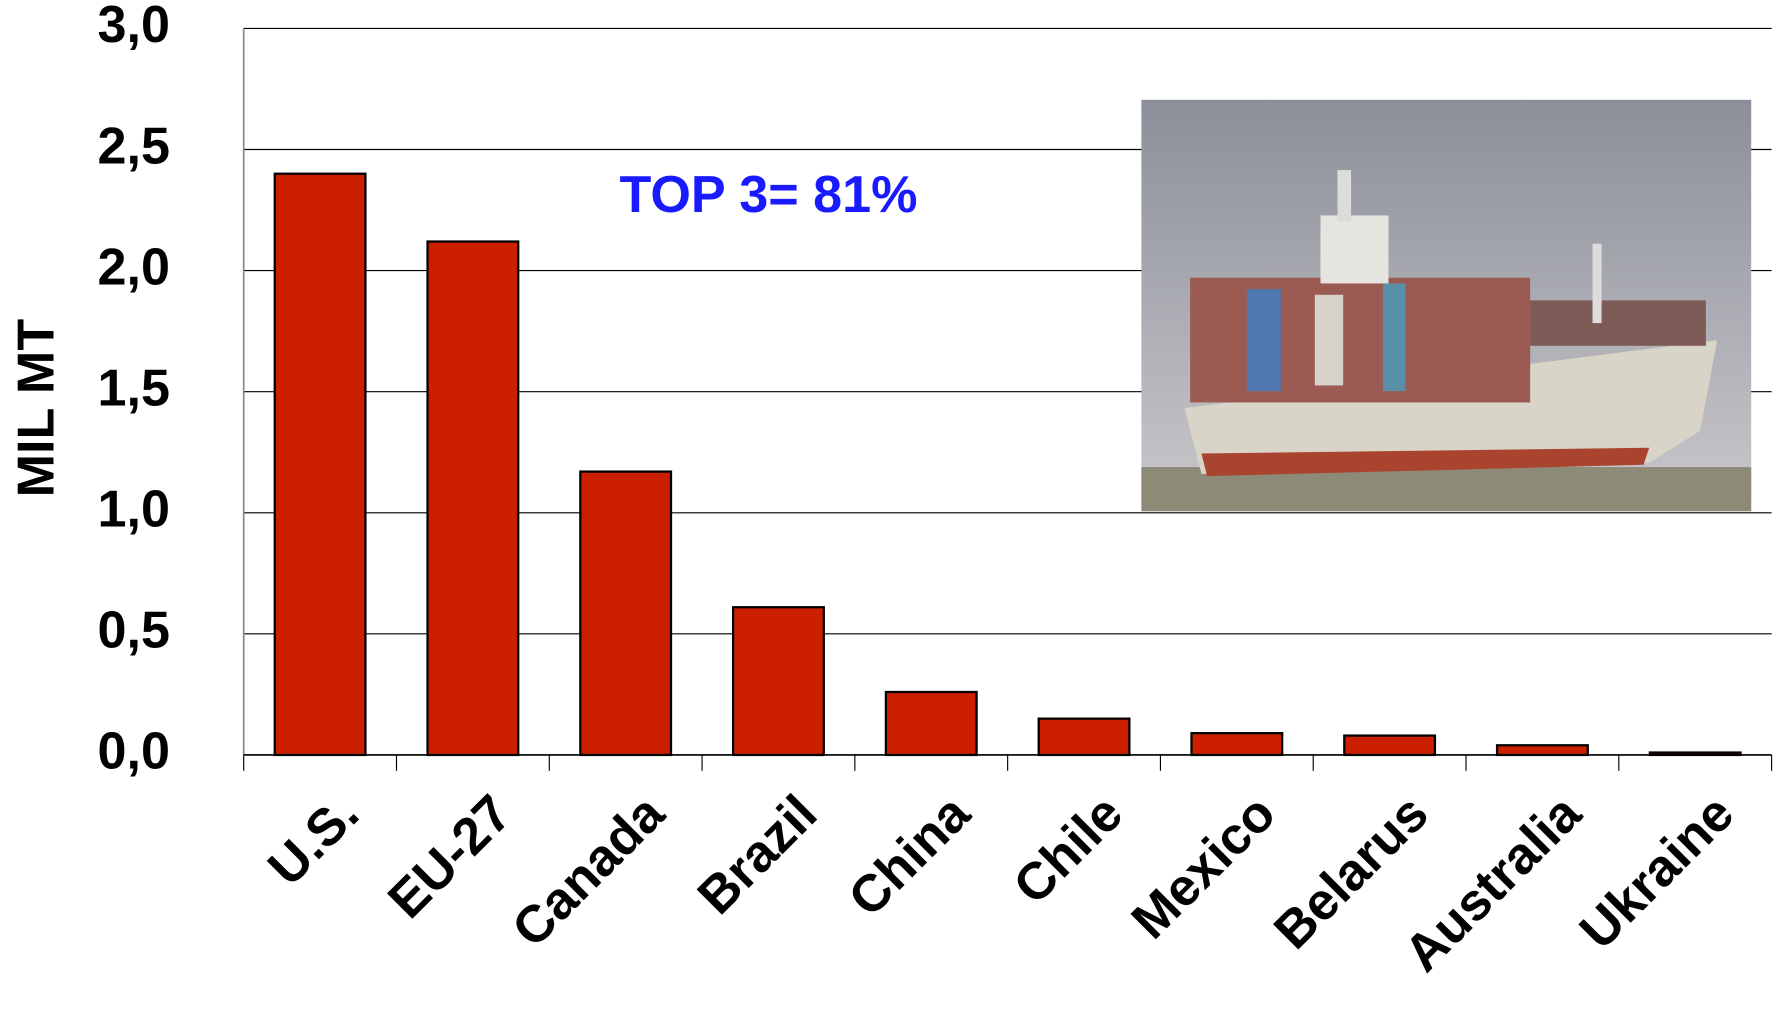 The image size is (1775, 1035). Describe the element at coordinates (1657, 872) in the screenshot. I see `x-tick-label: Ukraine` at that location.